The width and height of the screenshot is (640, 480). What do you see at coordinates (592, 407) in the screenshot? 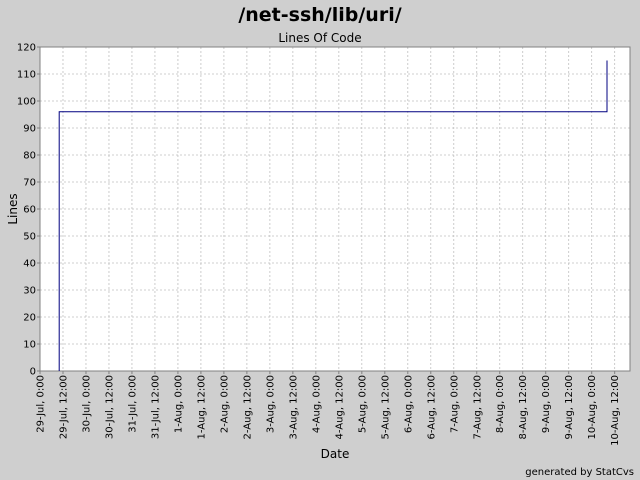
I see `x-tick-label: 10-Aug, 0:00` at bounding box center [592, 407].